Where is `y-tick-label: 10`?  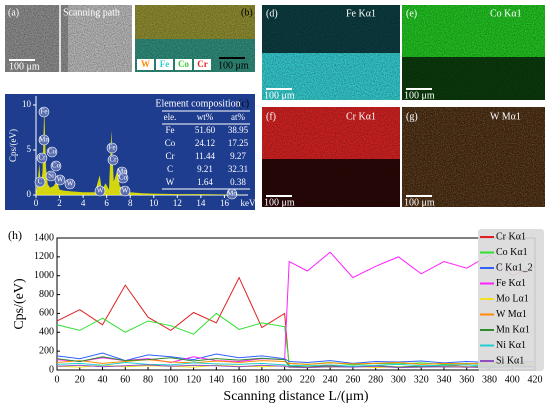
y-tick-label: 10 is located at coordinates (27, 104).